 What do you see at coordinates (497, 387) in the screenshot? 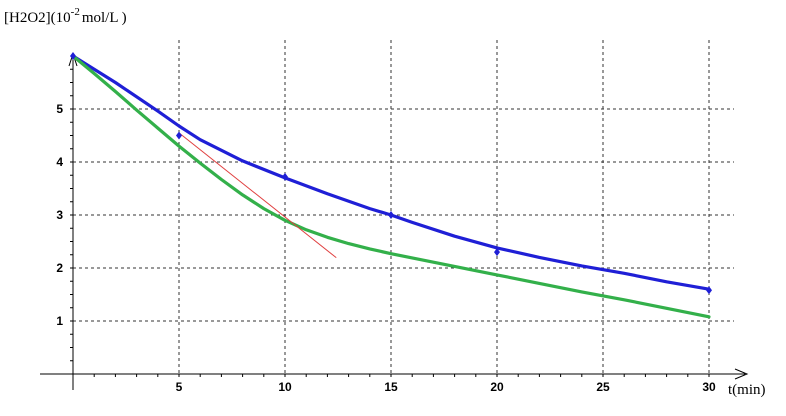
I see `x-tick-label-20: 20` at bounding box center [497, 387].